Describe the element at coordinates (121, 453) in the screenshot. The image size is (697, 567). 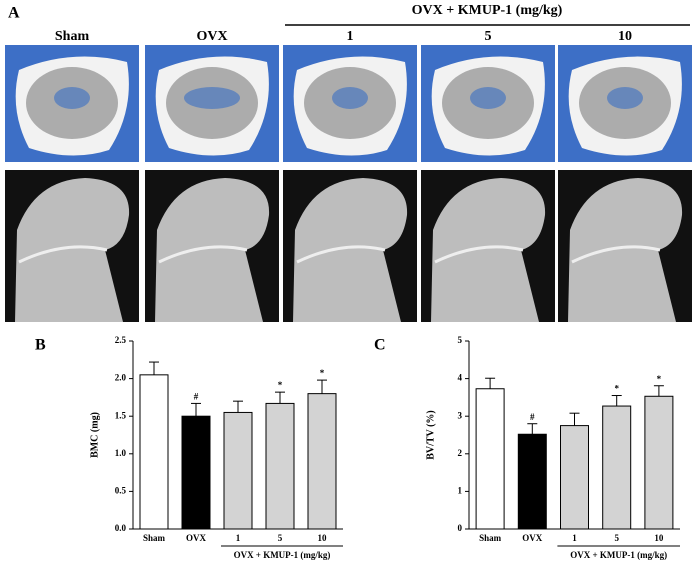
I see `y-tick-label: 1.0` at that location.